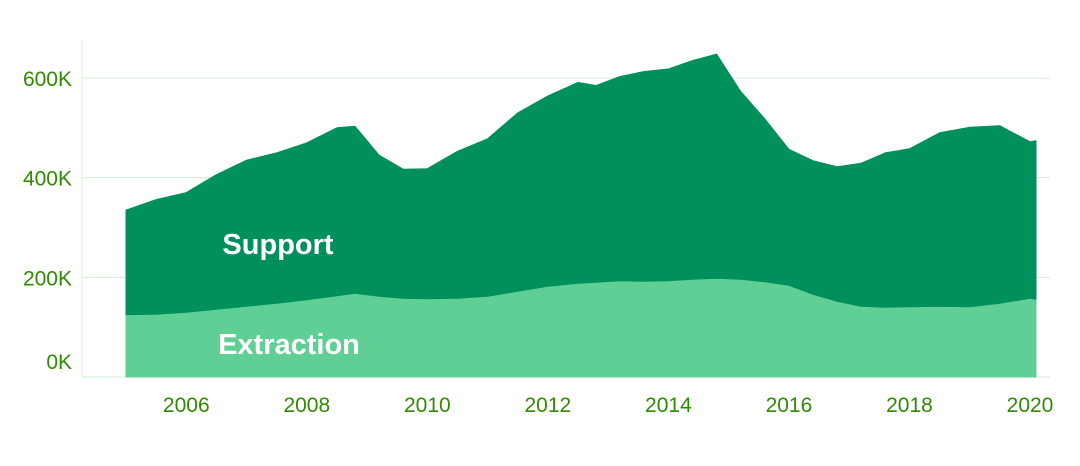  I want to click on x-tick-label: 2014, so click(668, 405).